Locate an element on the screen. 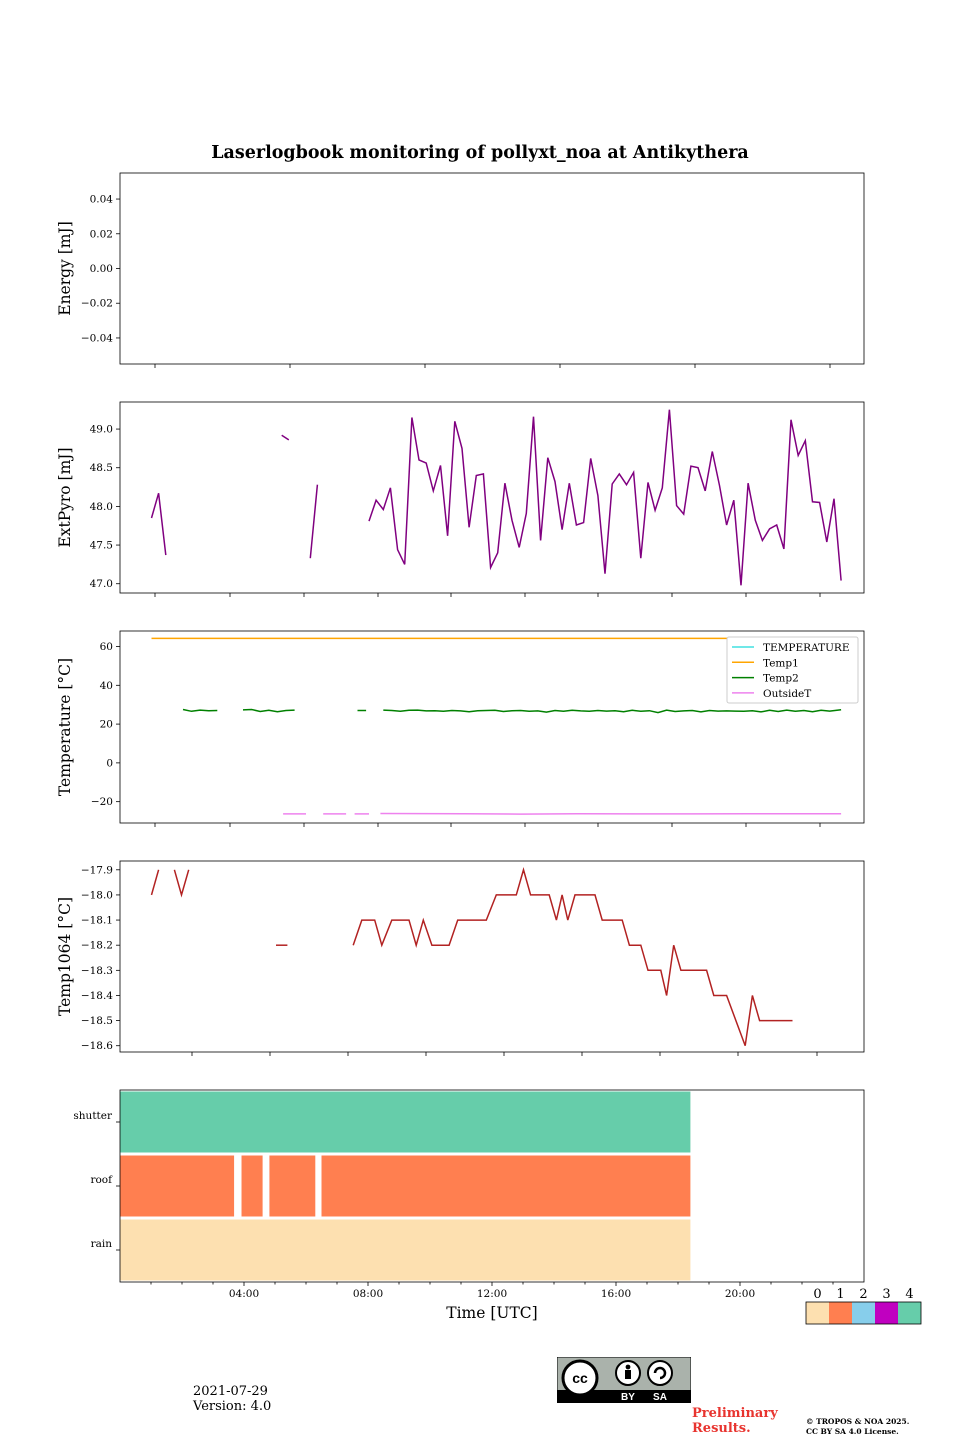  axes-frame-temp1064 is located at coordinates (492, 956).